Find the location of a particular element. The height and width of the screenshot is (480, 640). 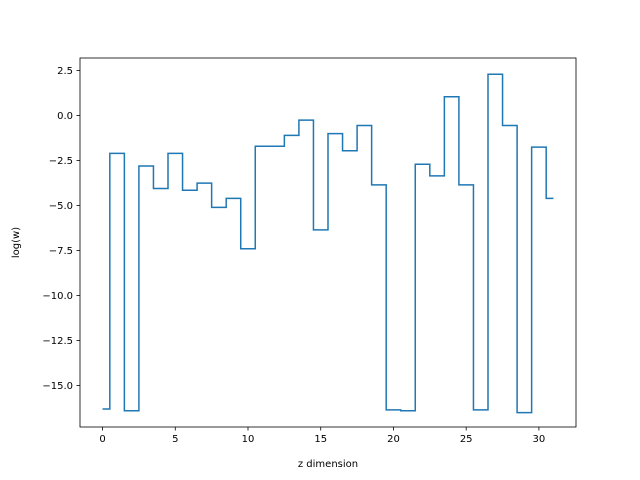

y-axis-ticks: −15.0 −12.5 −10.0 −7.5 −5.0 −2.5 0.0 2.5 is located at coordinates (61, 229).